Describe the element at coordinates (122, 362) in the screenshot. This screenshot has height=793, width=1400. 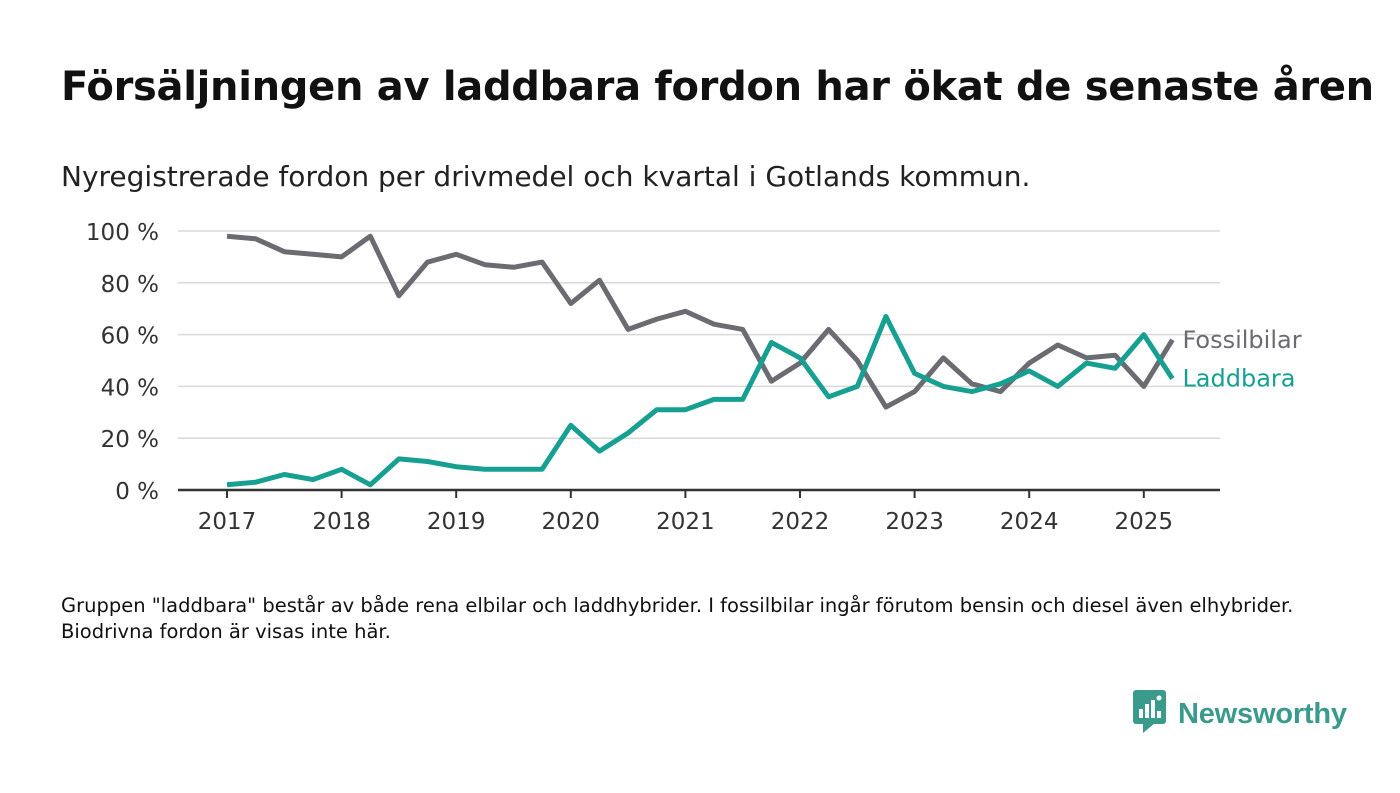
I see `y-axis-tick-labels: 0 % 20 % 40 % 60 % 80 % 100 %` at that location.